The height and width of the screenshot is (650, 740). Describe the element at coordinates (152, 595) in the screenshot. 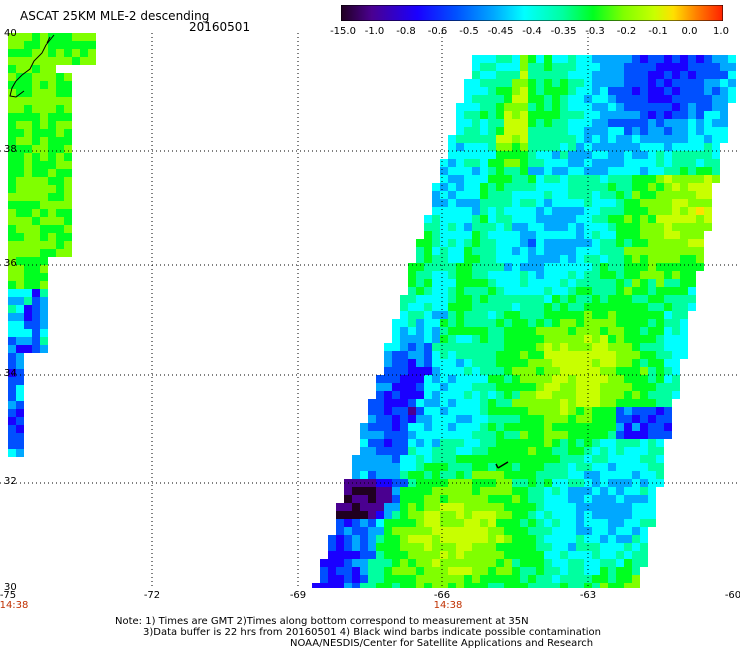

I see `lon-label-1: -72` at that location.